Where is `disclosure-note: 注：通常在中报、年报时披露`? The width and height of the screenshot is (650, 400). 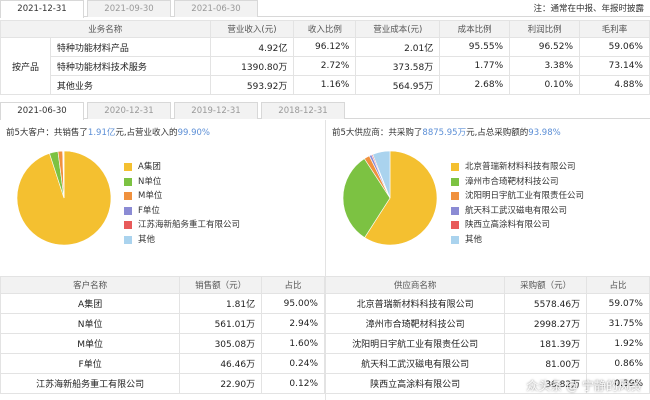
disclosure-note: 注：通常在中报、年报时披露 is located at coordinates (588, 9).